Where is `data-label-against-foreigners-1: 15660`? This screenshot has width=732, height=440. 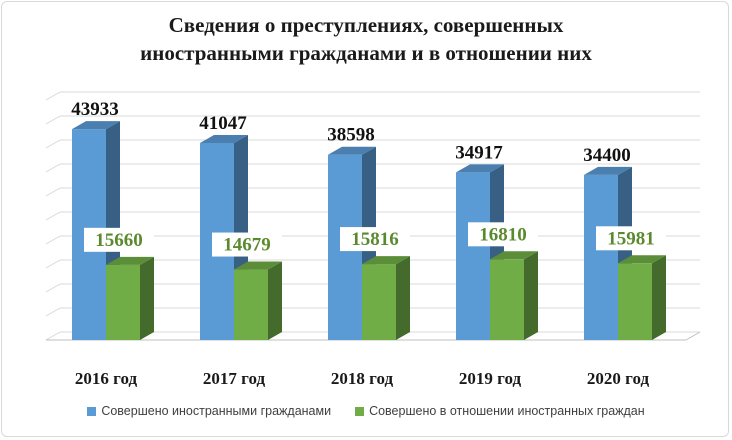 data-label-against-foreigners-1: 15660 is located at coordinates (119, 240).